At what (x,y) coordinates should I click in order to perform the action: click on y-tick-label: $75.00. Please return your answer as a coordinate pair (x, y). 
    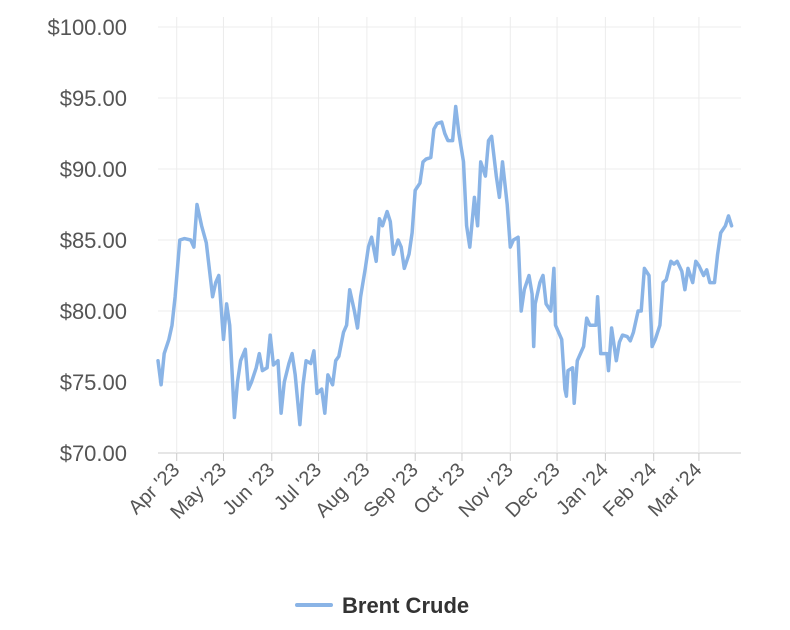
    Looking at the image, I should click on (93, 382).